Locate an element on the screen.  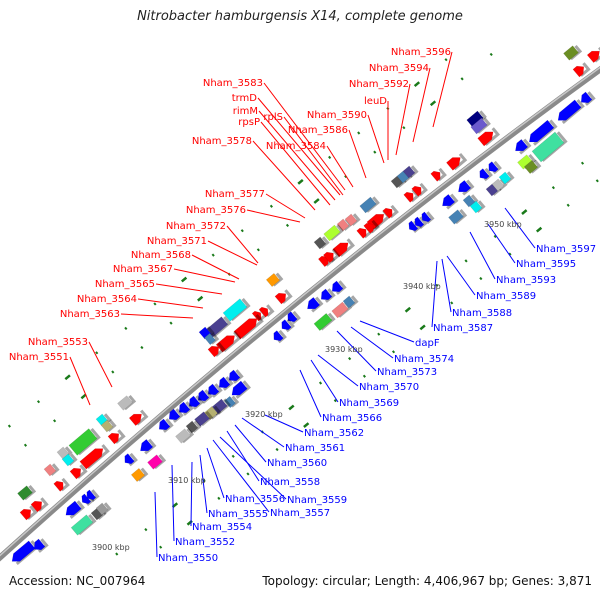
reverse-gene-label: Nham_3557 is located at coordinates (300, 513).